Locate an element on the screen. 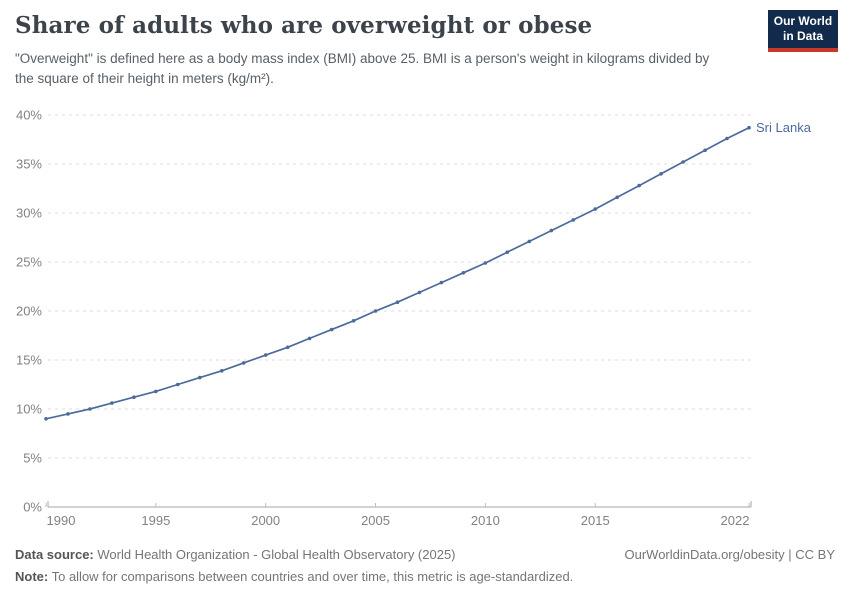  note-label: Note: is located at coordinates (32, 576).